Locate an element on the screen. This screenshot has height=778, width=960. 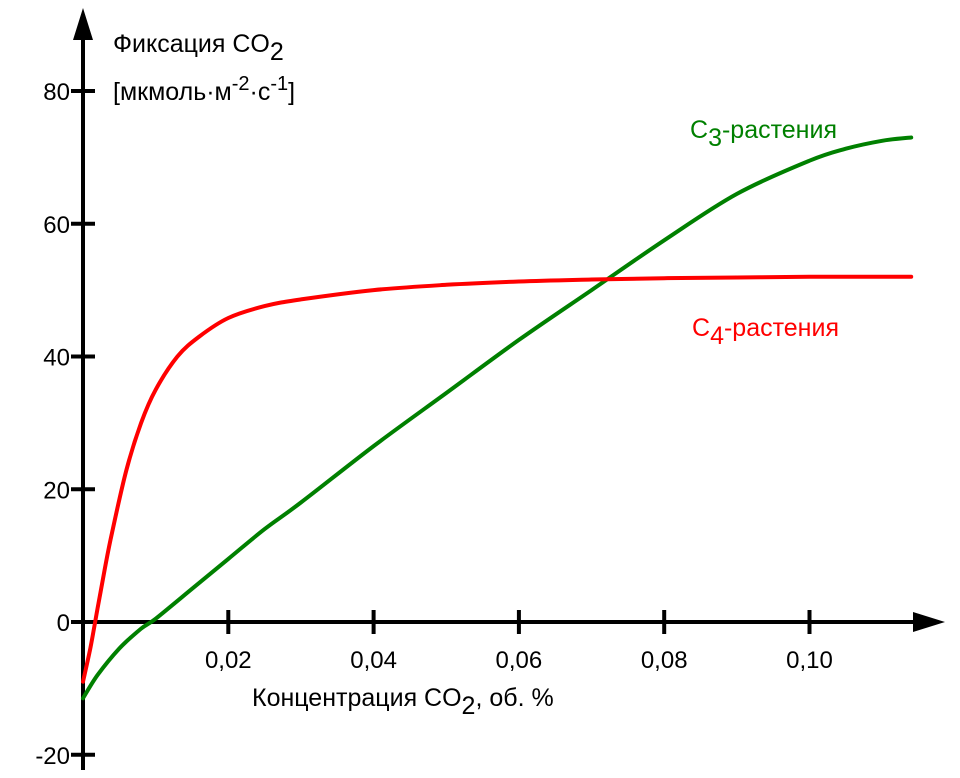
x-tick-label: 0,04 is located at coordinates (373, 660).